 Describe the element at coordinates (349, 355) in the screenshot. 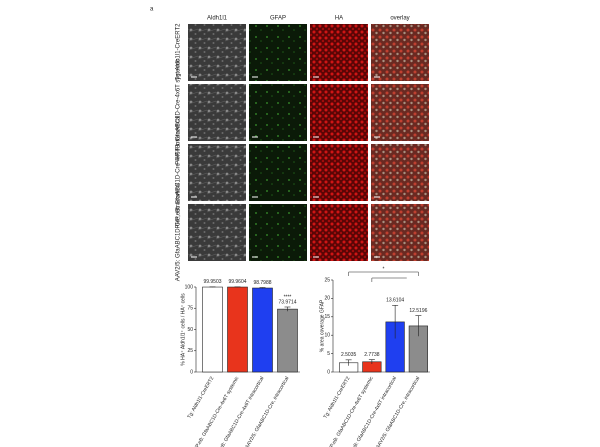

I see `value-label: 2.5035` at that location.